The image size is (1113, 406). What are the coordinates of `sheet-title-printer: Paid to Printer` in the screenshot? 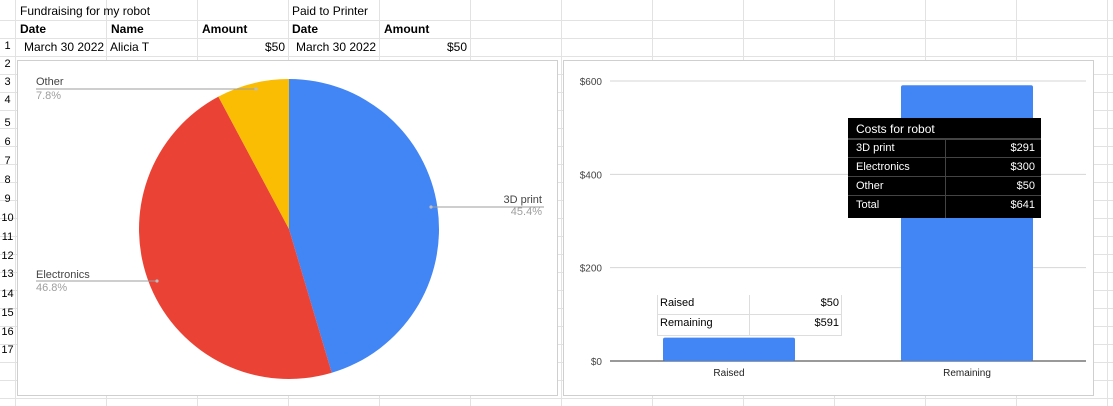 It's located at (330, 11).